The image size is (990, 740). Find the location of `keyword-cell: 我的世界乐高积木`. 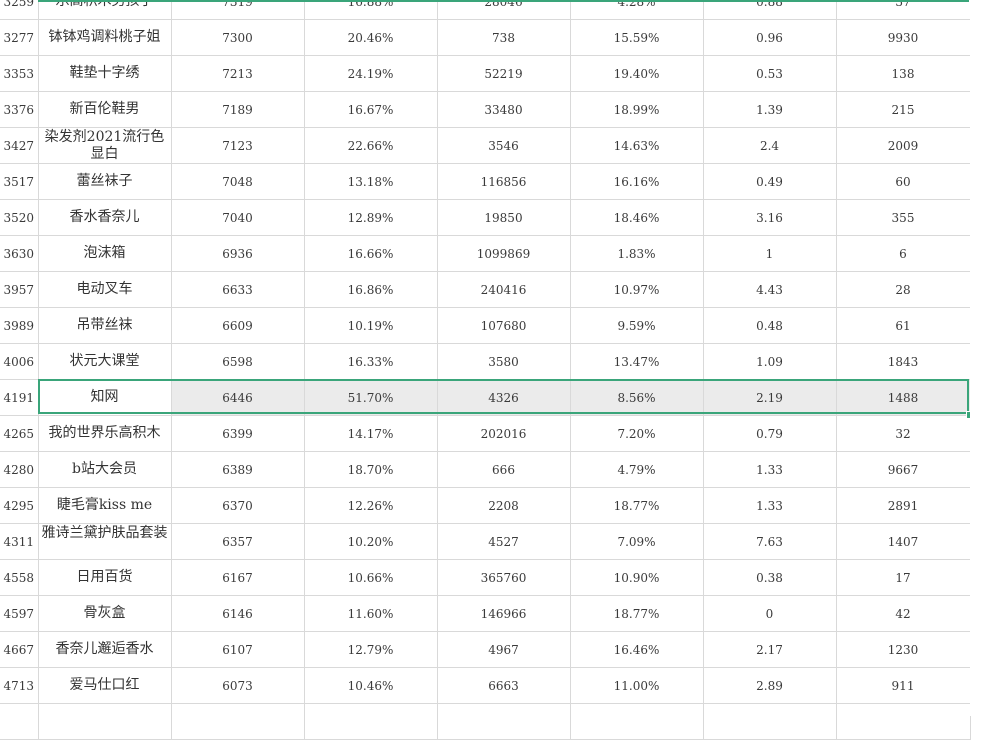

keyword-cell: 我的世界乐高积木 is located at coordinates (105, 433).